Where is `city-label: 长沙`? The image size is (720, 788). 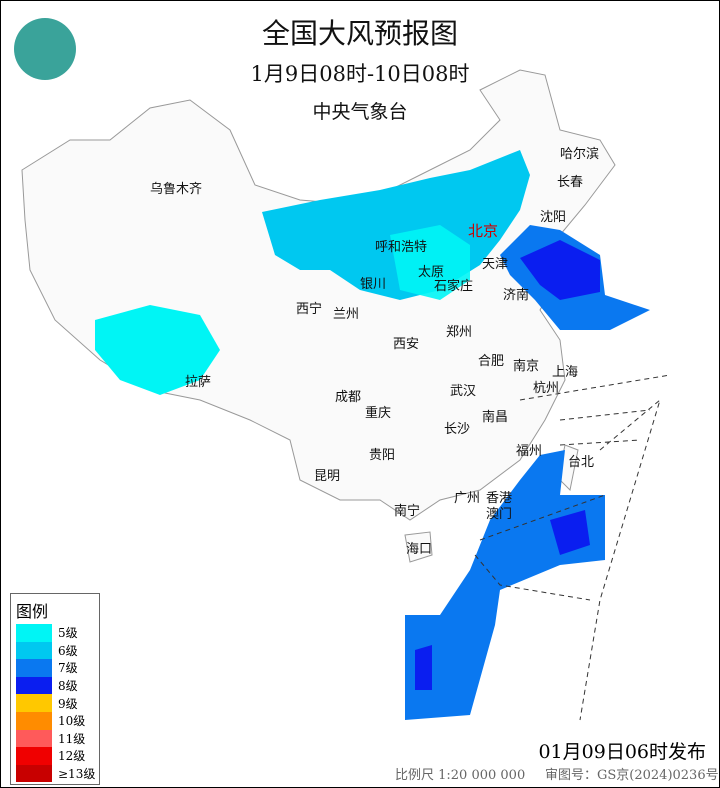
city-label: 长沙 is located at coordinates (457, 429).